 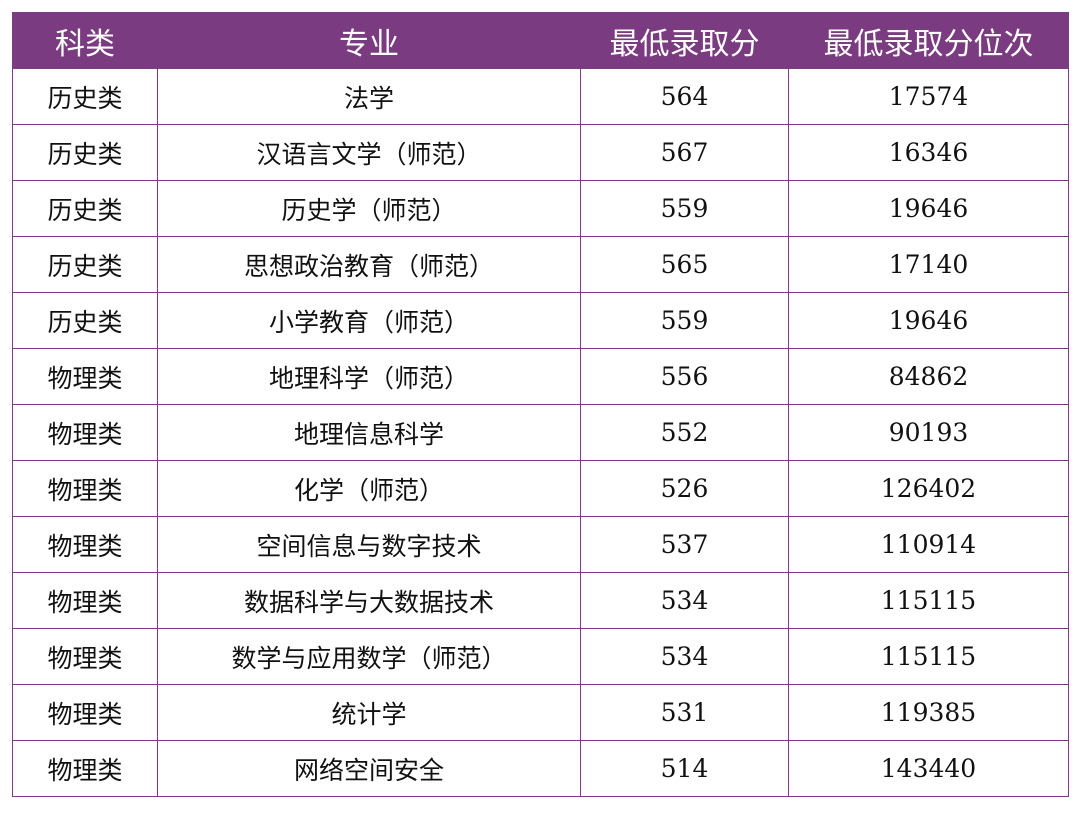 What do you see at coordinates (928, 544) in the screenshot?
I see `table-cell: 110914` at bounding box center [928, 544].